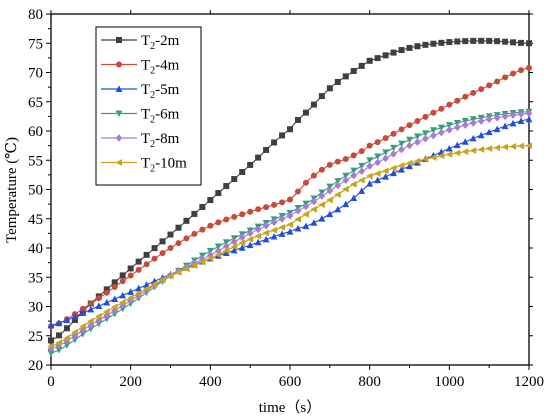 This screenshot has height=419, width=550. I want to click on x-axis-title: time（s）, so click(290, 407).